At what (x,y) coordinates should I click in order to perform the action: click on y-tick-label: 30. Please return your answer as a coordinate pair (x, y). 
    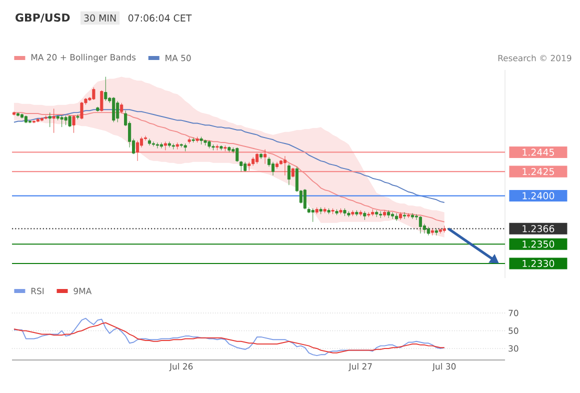
    Looking at the image, I should click on (513, 348).